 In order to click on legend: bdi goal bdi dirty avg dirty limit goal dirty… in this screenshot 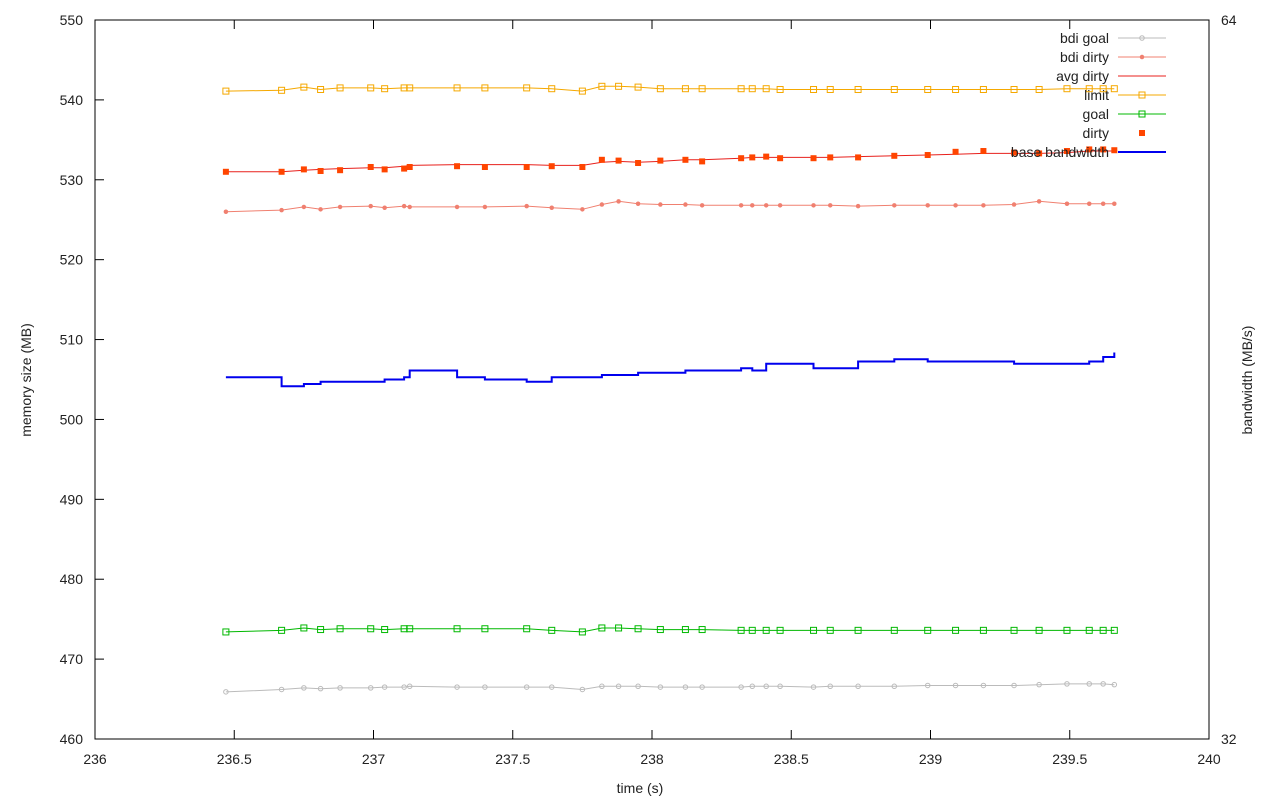, I will do `click(1088, 95)`.